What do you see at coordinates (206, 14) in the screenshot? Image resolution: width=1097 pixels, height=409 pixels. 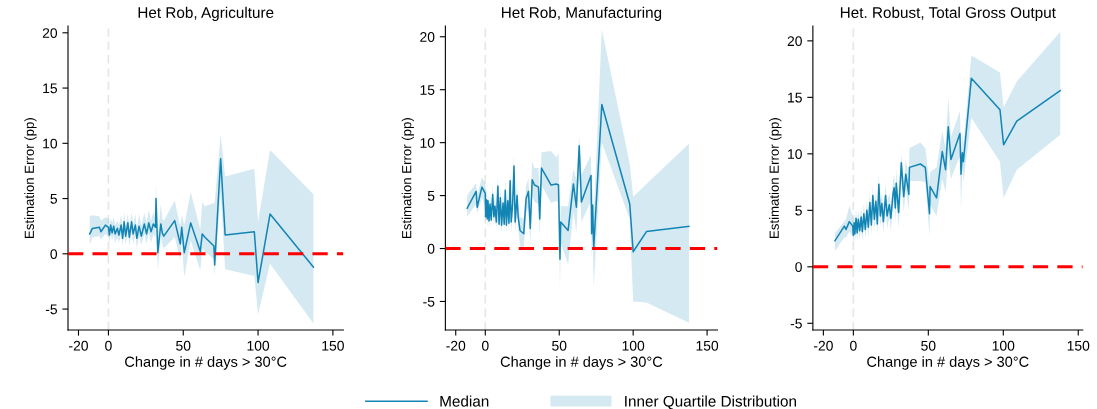 I see `chart-title: Het Rob, Agriculture` at bounding box center [206, 14].